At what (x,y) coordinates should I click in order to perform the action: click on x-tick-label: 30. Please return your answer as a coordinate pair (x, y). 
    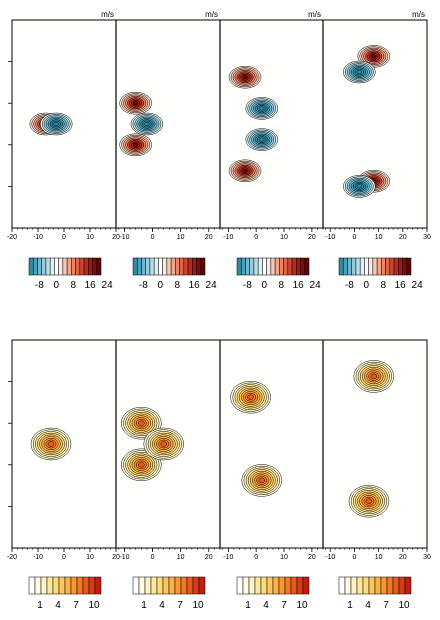
    Looking at the image, I should click on (427, 237).